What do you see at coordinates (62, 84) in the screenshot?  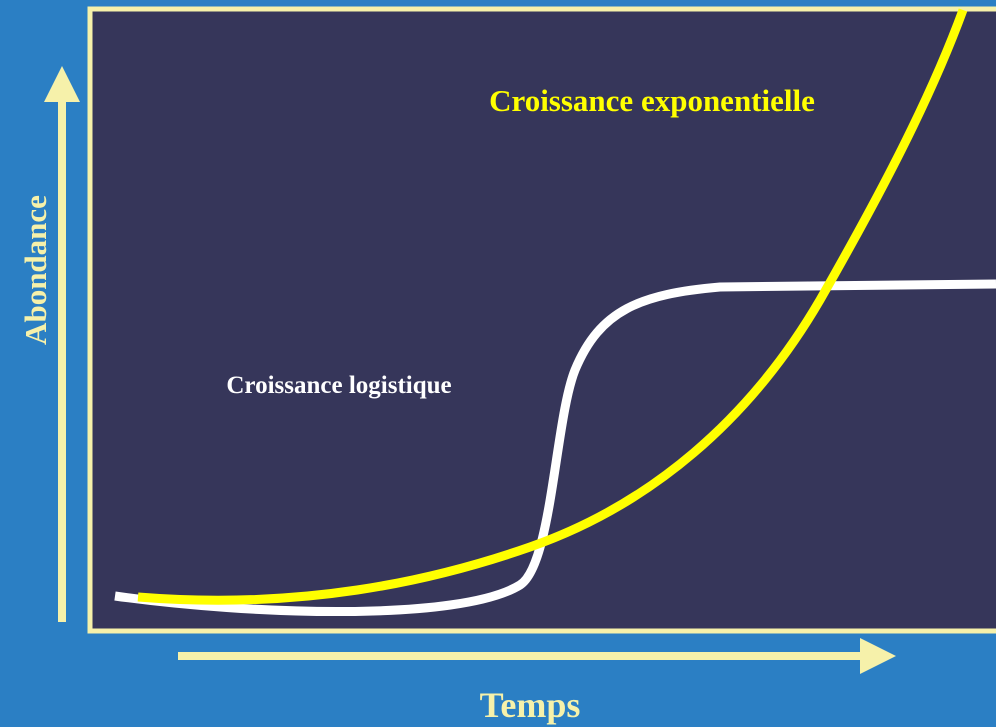 I see `y-axis-arrowhead` at bounding box center [62, 84].